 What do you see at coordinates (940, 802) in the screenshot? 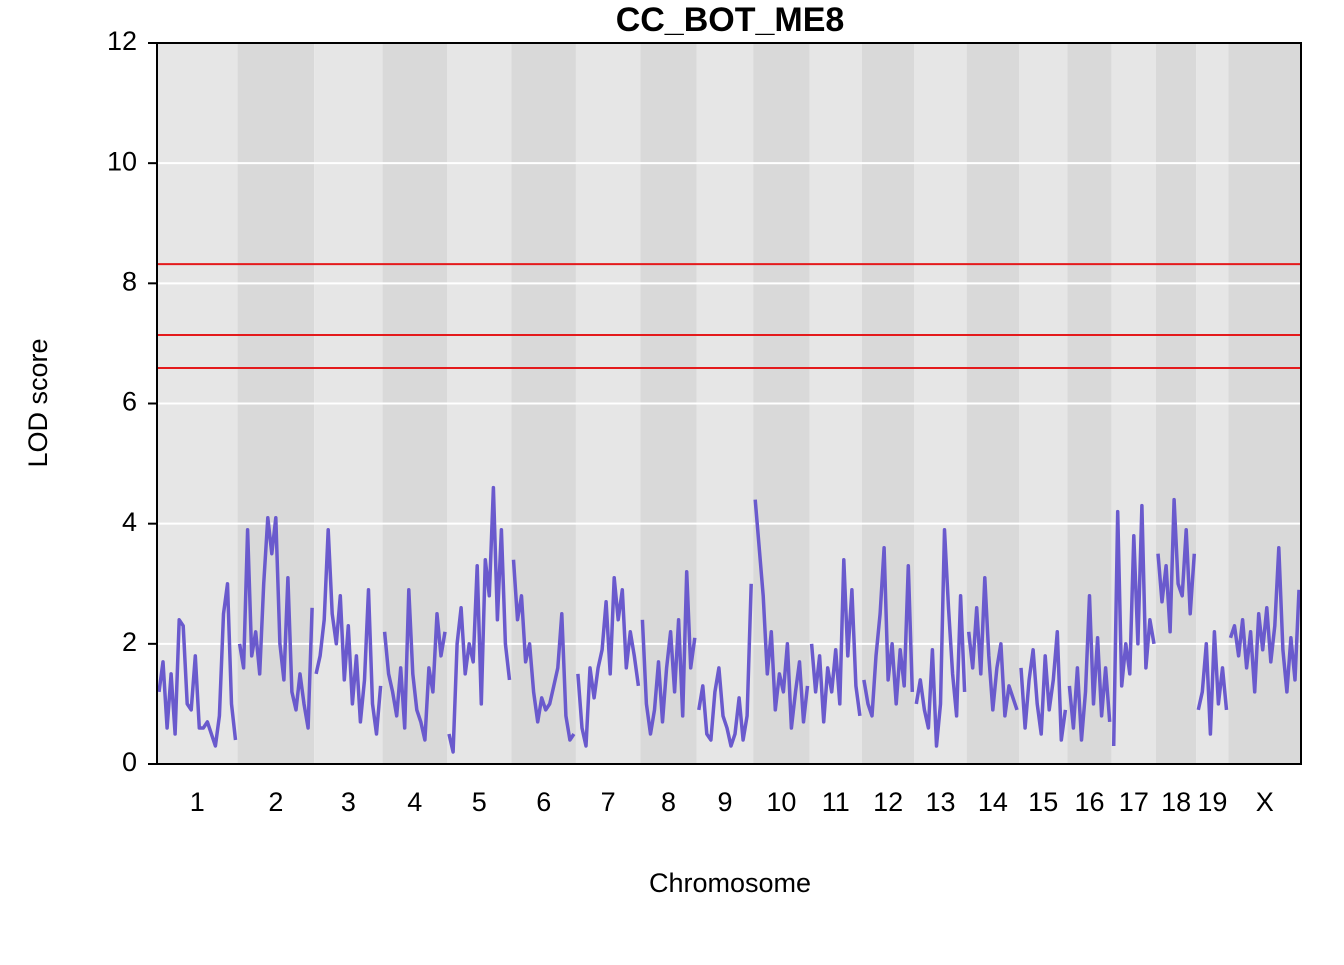
I see `x-tick-label: 13` at bounding box center [940, 802].